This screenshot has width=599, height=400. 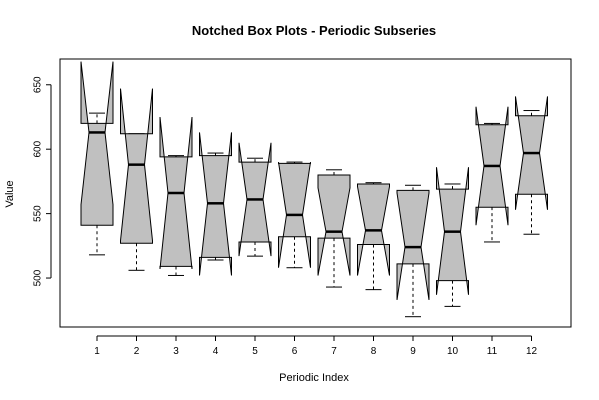 What do you see at coordinates (314, 378) in the screenshot?
I see `x-axis-label: Periodic Index` at bounding box center [314, 378].